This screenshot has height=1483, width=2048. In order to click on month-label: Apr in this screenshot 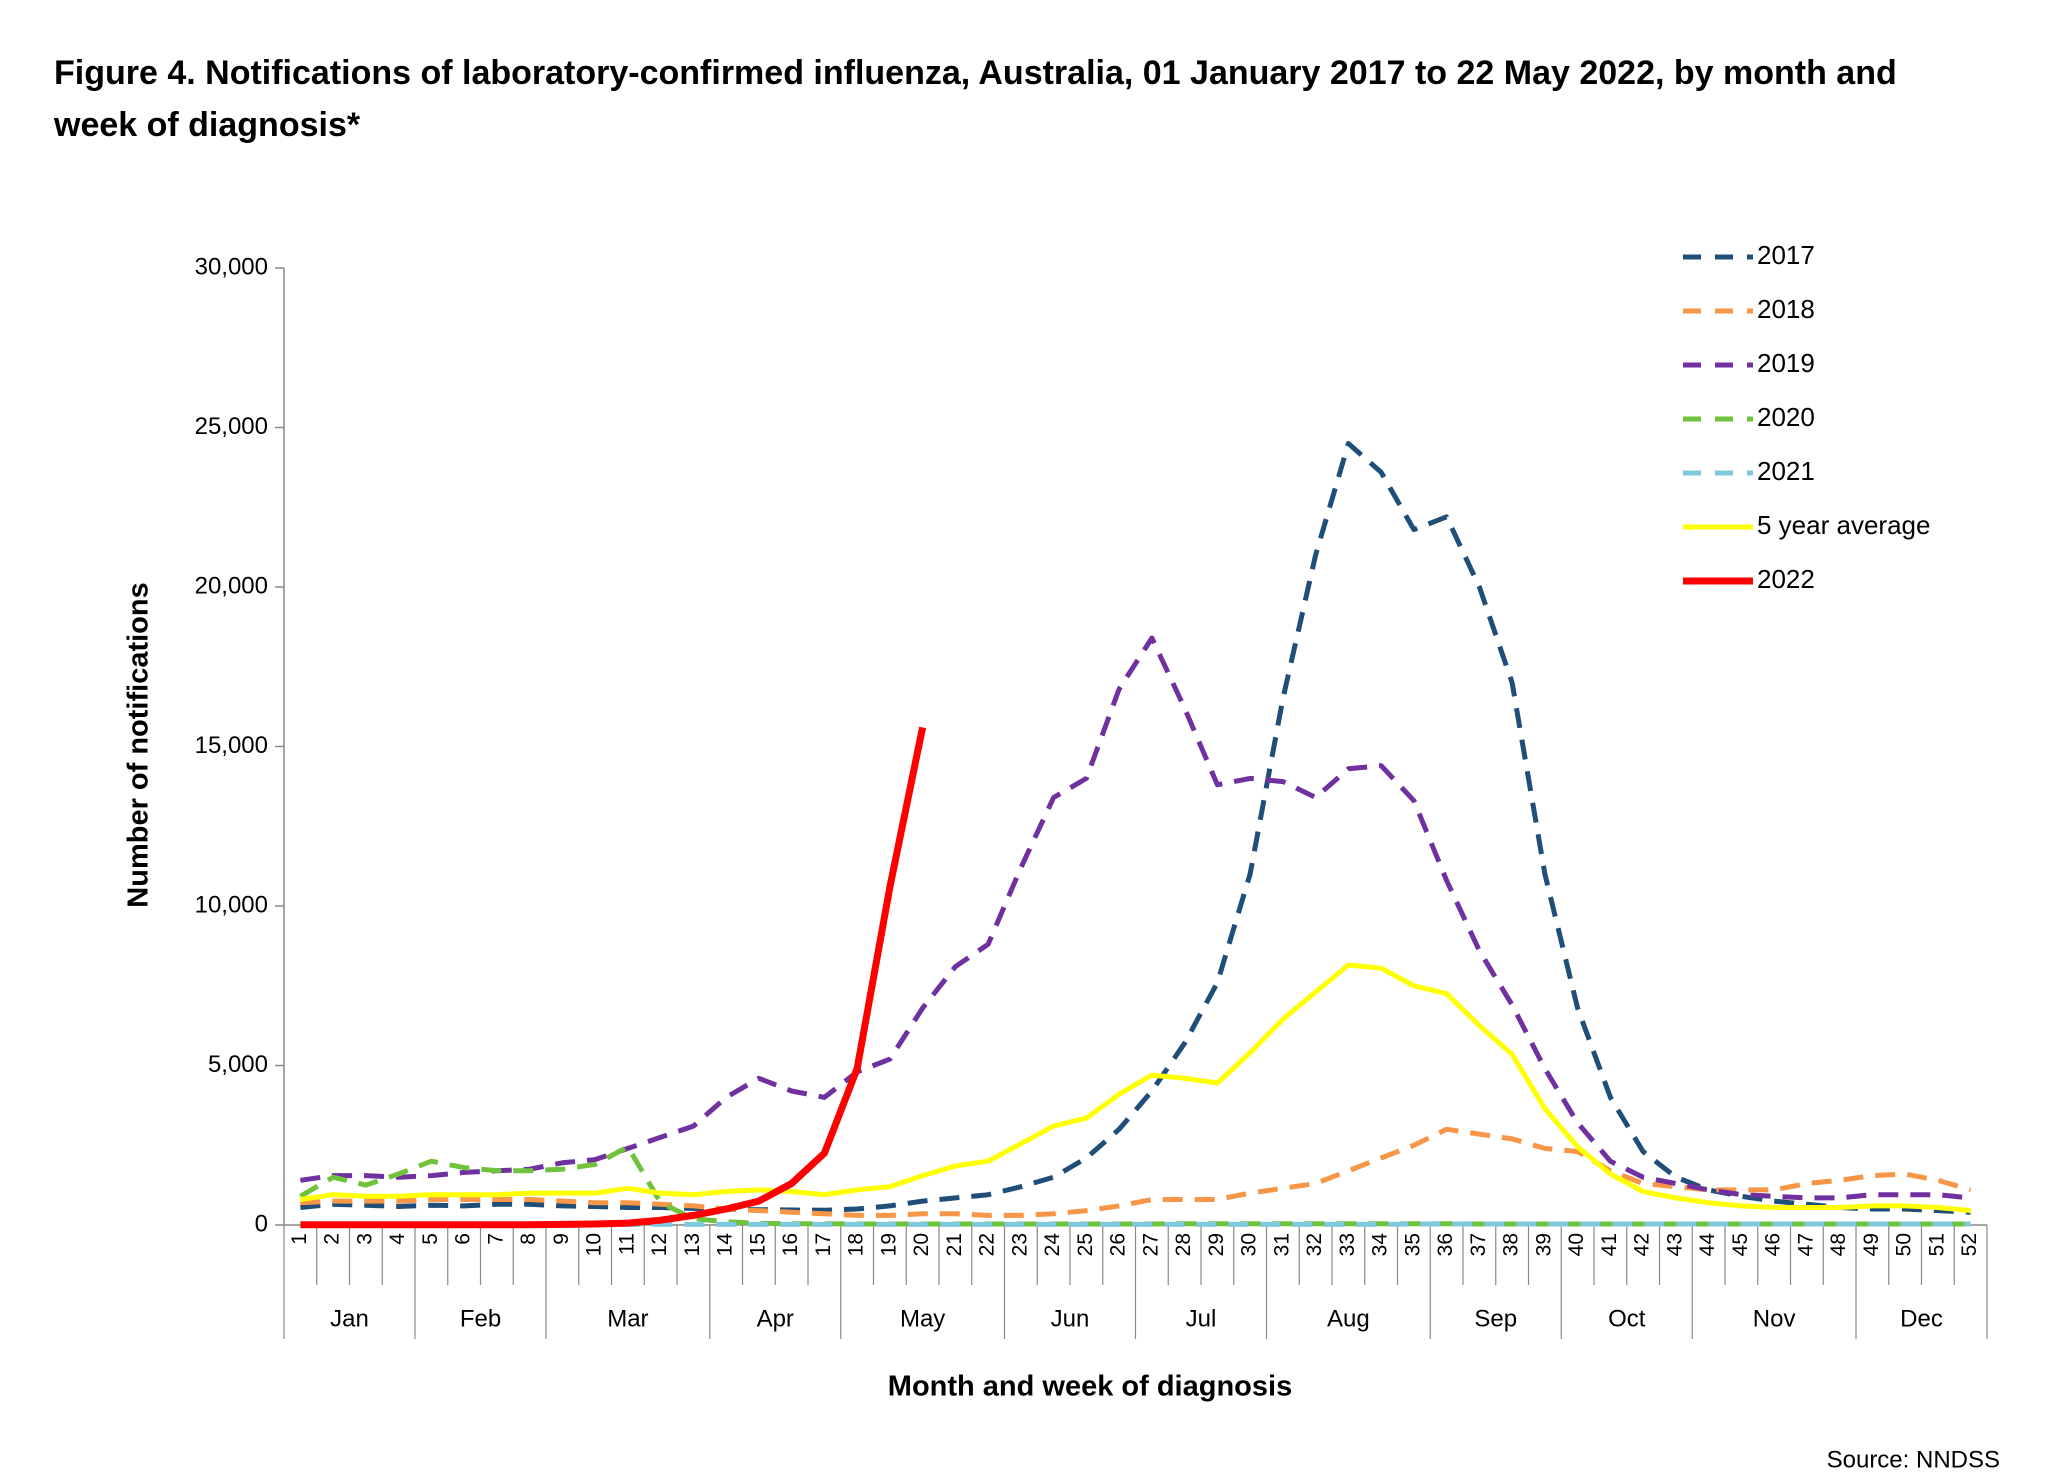, I will do `click(775, 1318)`.